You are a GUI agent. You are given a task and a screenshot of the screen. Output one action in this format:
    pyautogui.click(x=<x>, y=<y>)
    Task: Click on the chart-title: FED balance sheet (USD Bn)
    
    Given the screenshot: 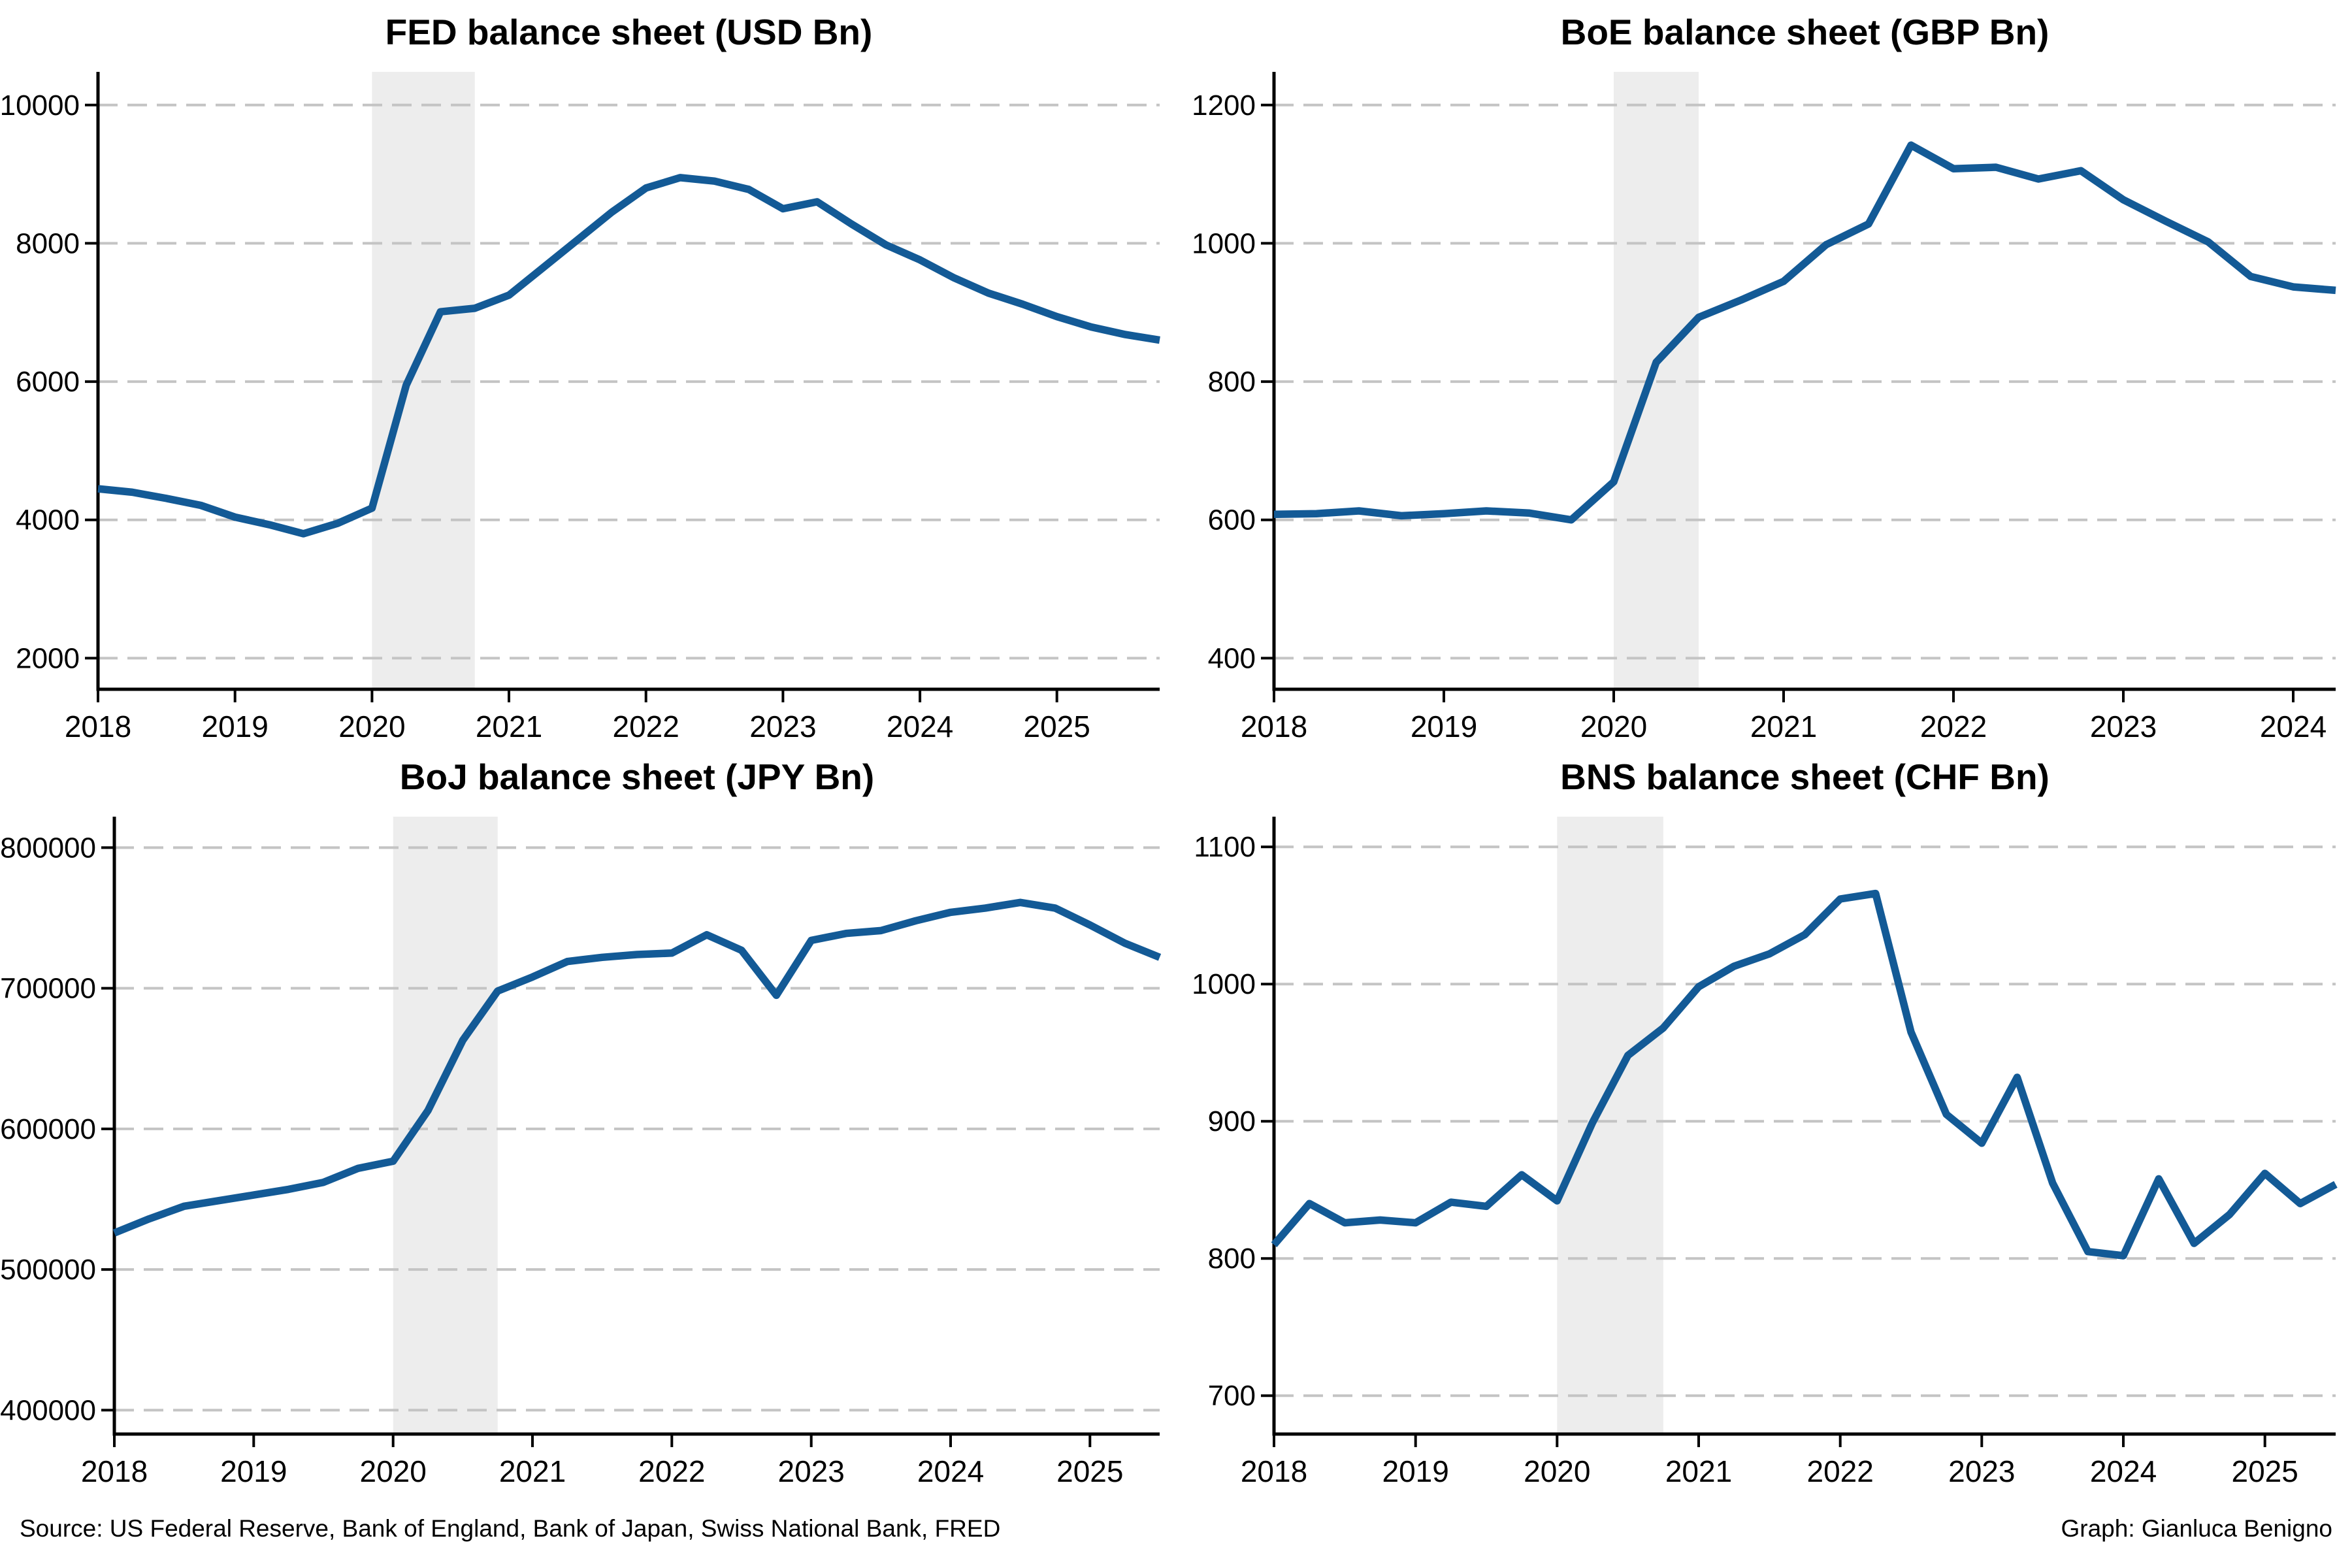 What is the action you would take?
    pyautogui.click(x=629, y=32)
    